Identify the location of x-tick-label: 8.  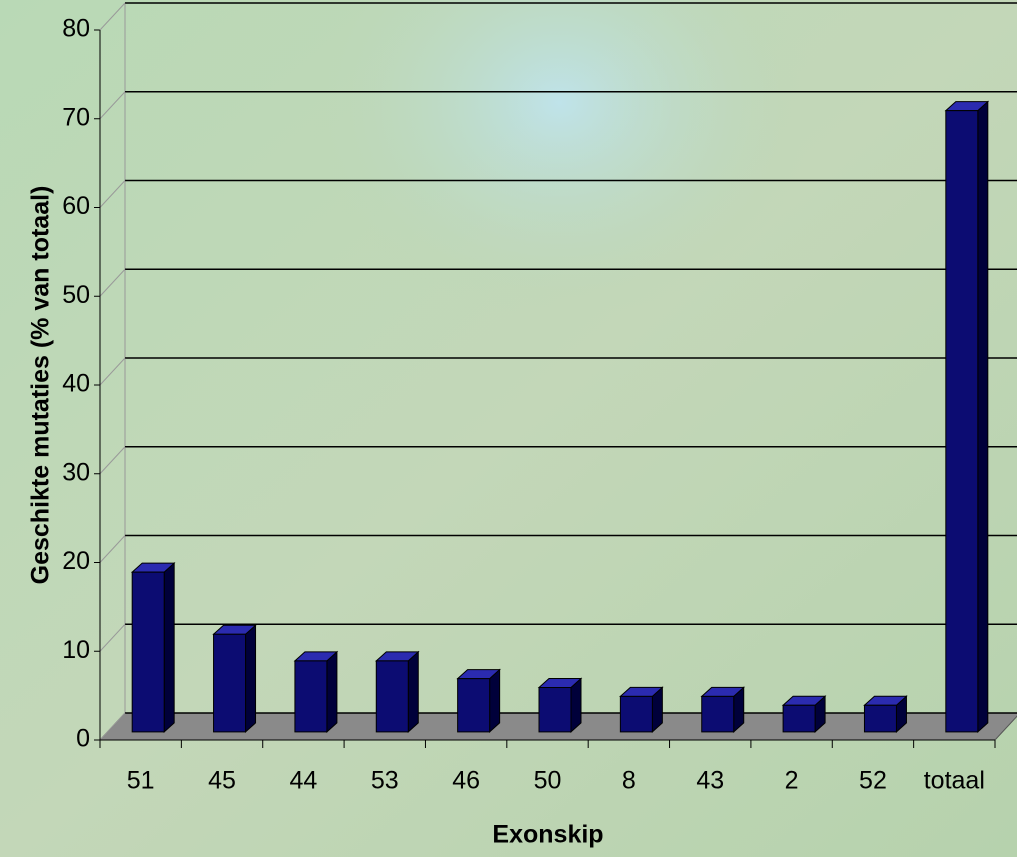
(629, 781).